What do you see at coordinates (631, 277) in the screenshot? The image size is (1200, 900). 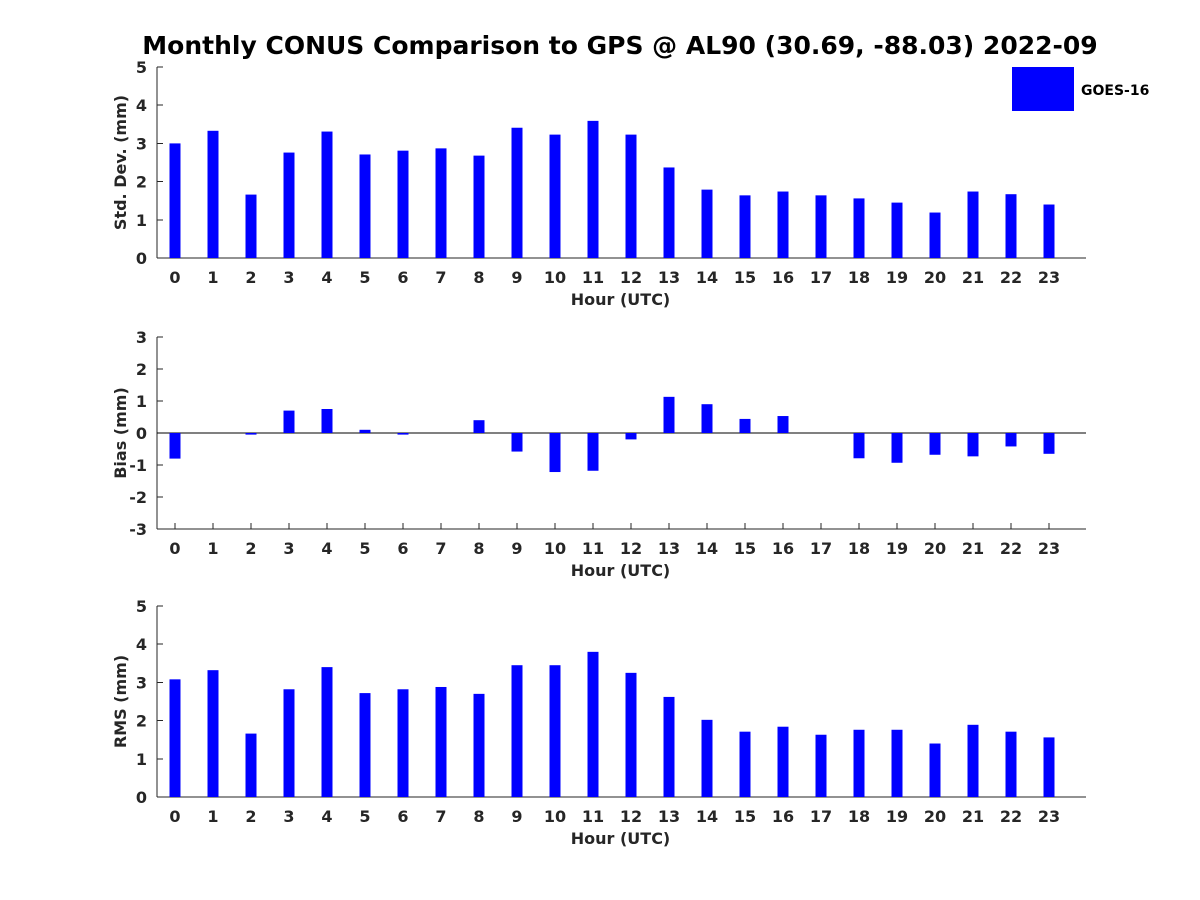 I see `std-dev-x-tick-label: 12` at bounding box center [631, 277].